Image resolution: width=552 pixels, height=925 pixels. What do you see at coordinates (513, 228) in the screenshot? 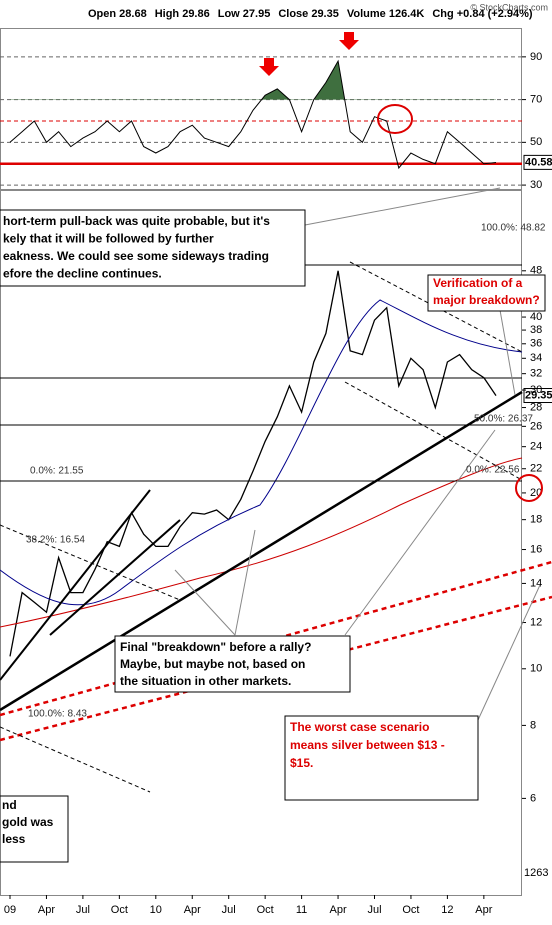
I see `fib-label: 100.0%: 48.82` at bounding box center [513, 228].